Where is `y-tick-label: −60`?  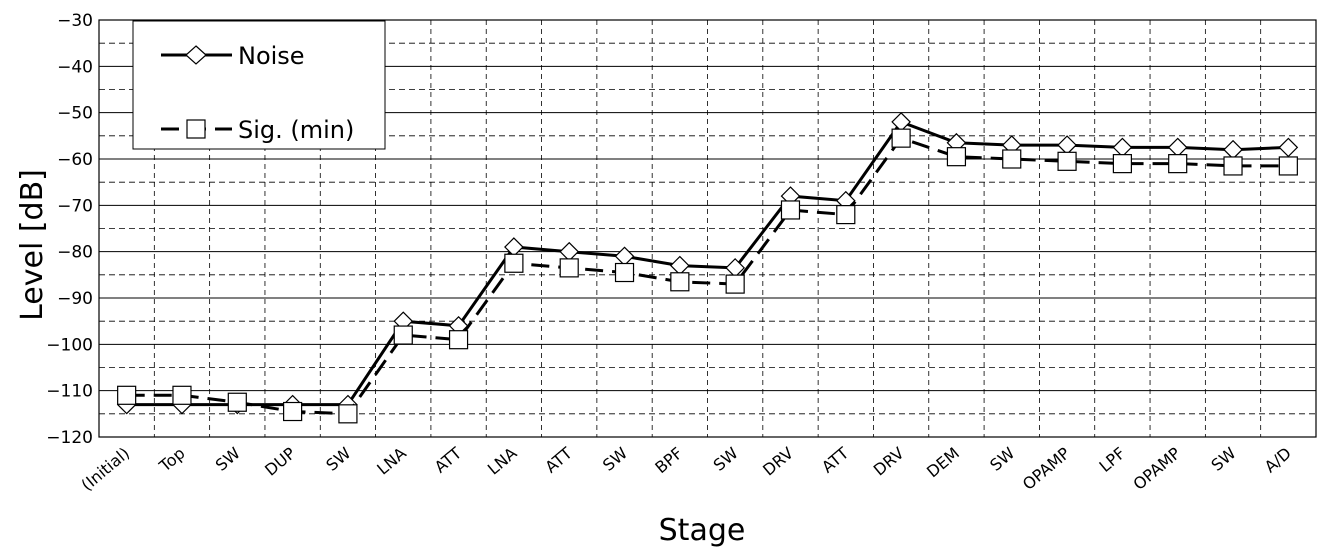
y-tick-label: −60 is located at coordinates (75, 160).